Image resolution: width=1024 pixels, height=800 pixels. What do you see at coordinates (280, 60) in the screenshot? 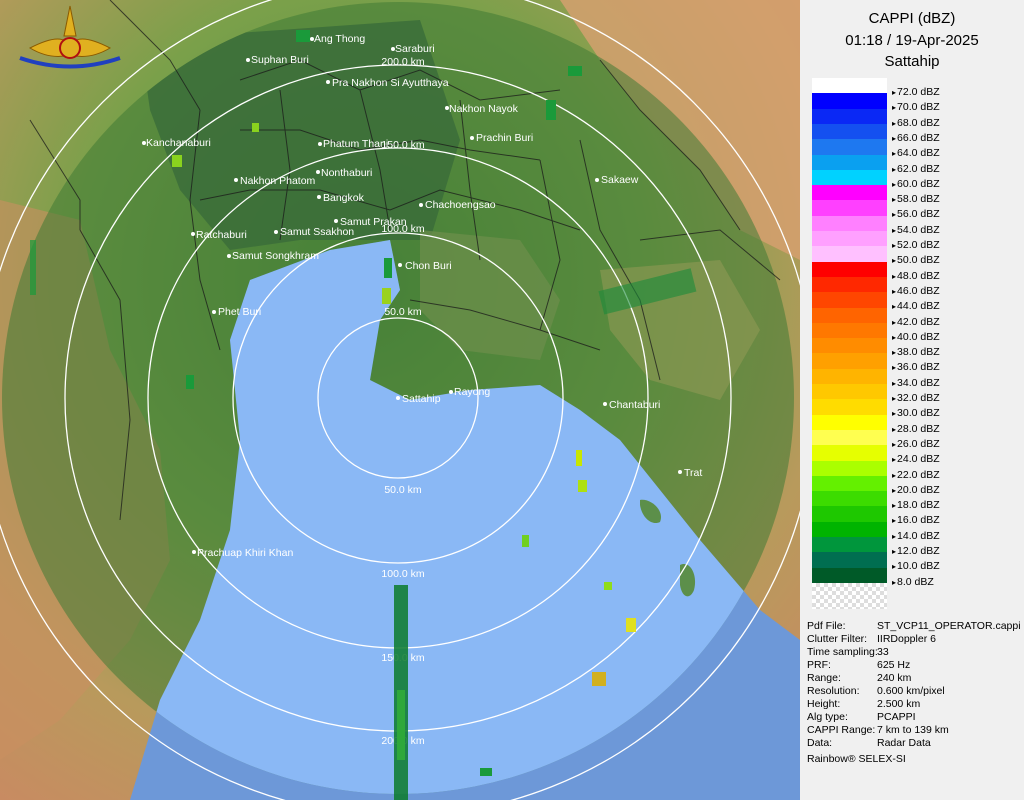
I see `city-label-suphan-buri: Suphan Buri` at bounding box center [280, 60].